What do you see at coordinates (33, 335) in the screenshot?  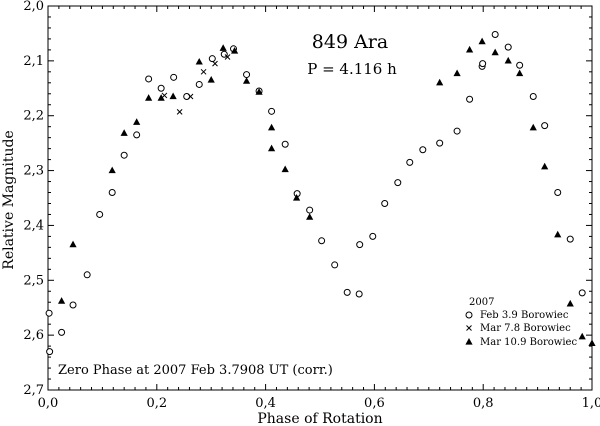 I see `y-tick-label: 2,6` at bounding box center [33, 335].